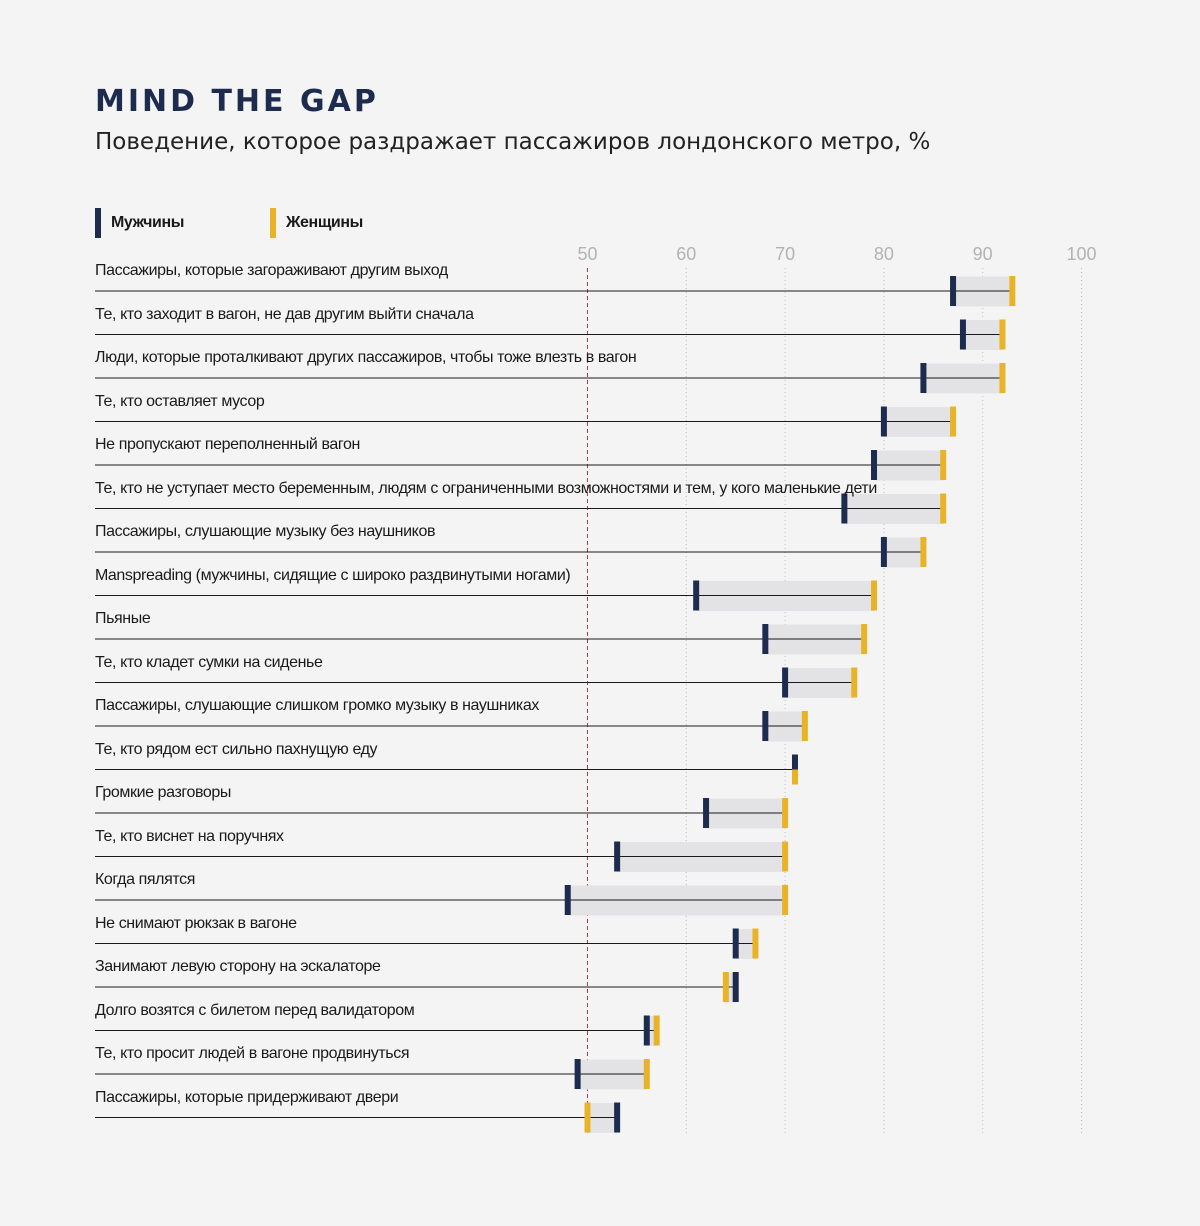 The width and height of the screenshot is (1200, 1226). What do you see at coordinates (686, 254) in the screenshot?
I see `tick-label-60: 60` at bounding box center [686, 254].